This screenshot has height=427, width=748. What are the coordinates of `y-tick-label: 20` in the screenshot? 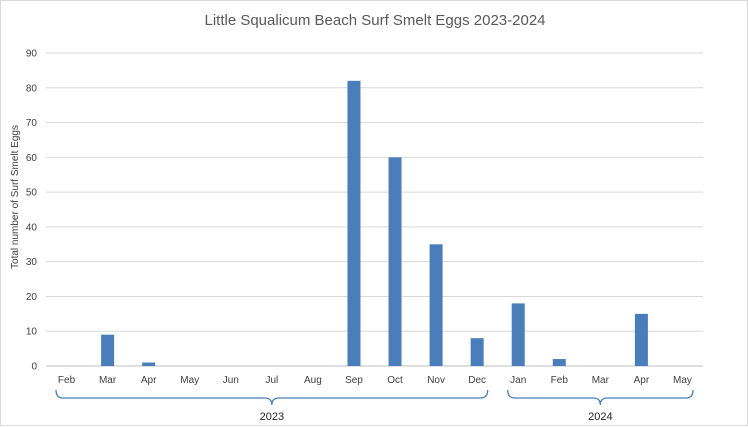 It's located at (32, 297).